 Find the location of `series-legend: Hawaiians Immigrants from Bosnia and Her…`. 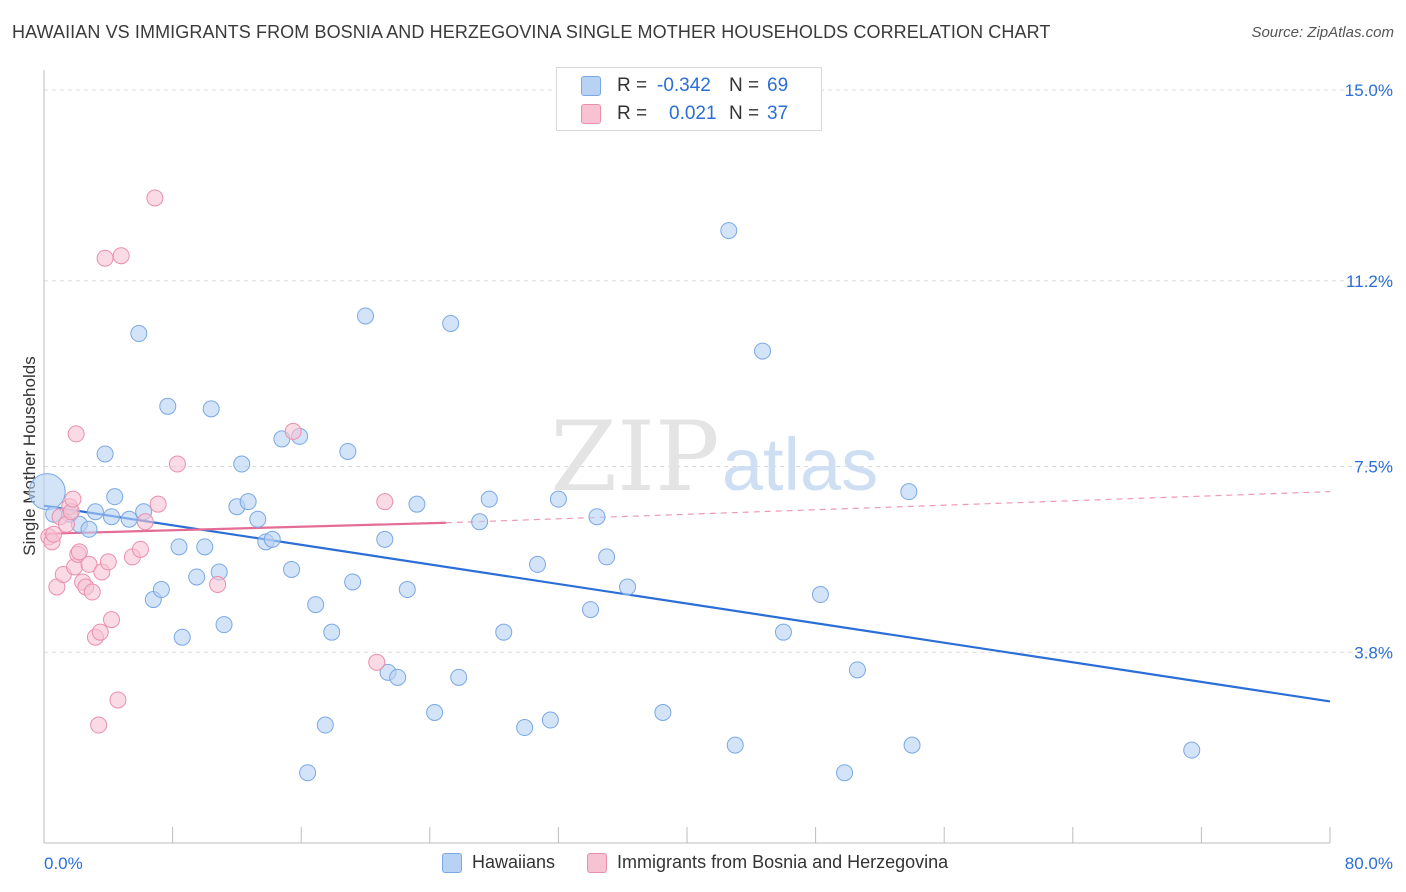

series-legend: Hawaiians Immigrants from Bosnia and Her… is located at coordinates (711, 862).